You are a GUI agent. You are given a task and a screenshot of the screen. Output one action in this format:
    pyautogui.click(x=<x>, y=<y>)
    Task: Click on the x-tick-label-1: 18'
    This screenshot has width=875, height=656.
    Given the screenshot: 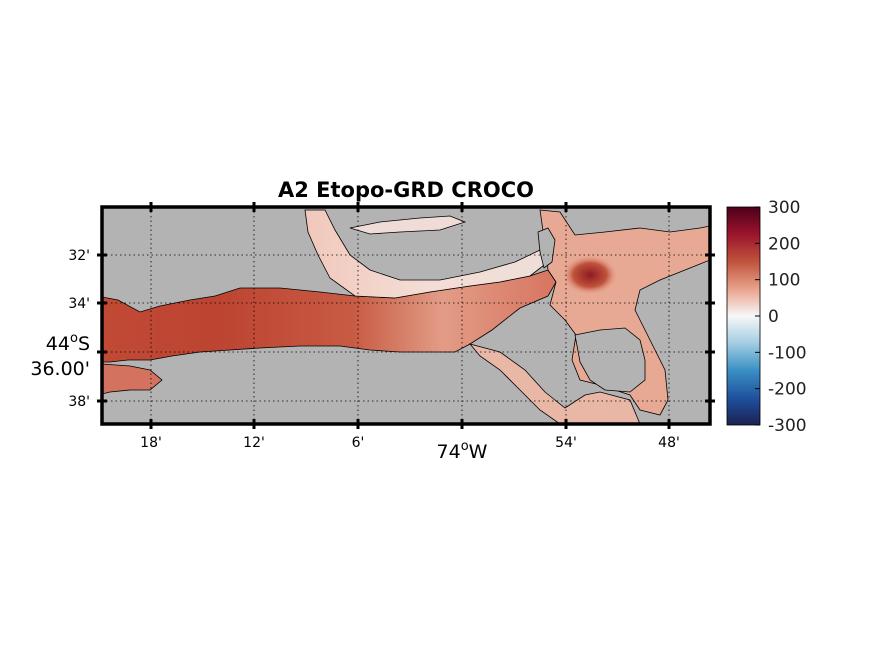 What is the action you would take?
    pyautogui.click(x=151, y=443)
    